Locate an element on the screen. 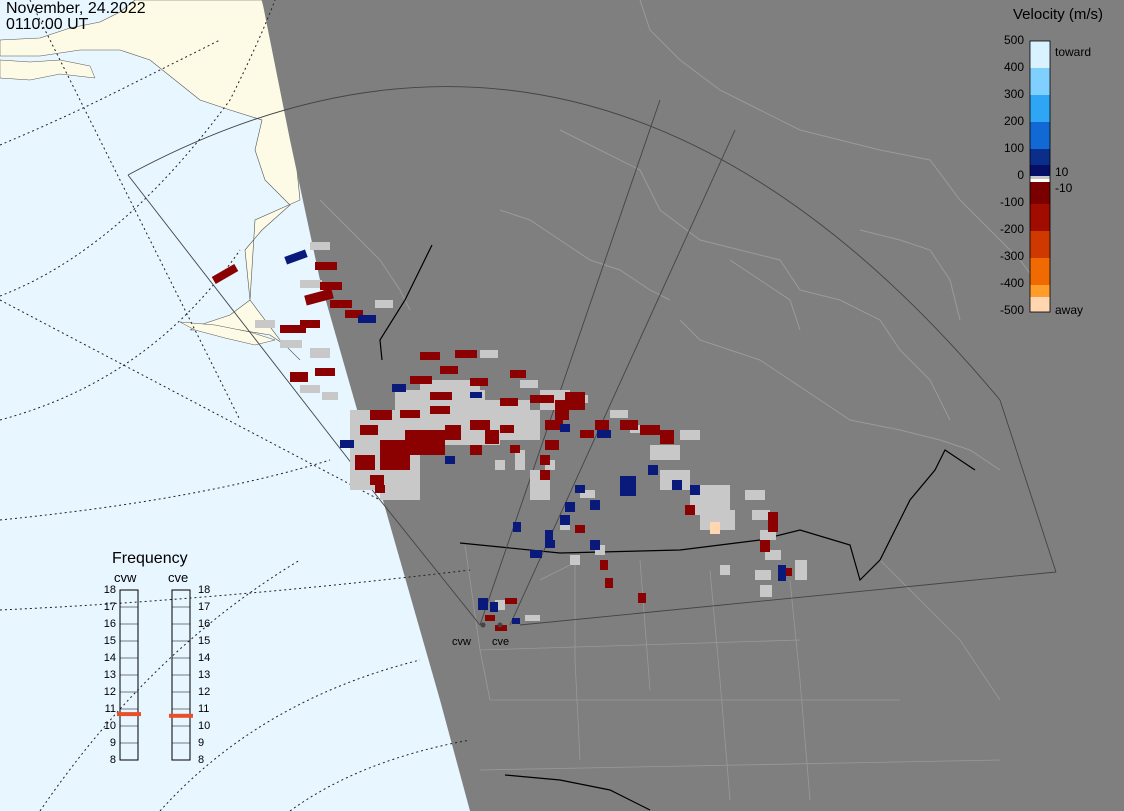 The height and width of the screenshot is (811, 1124). frequency-marker-cvw is located at coordinates (129, 714).